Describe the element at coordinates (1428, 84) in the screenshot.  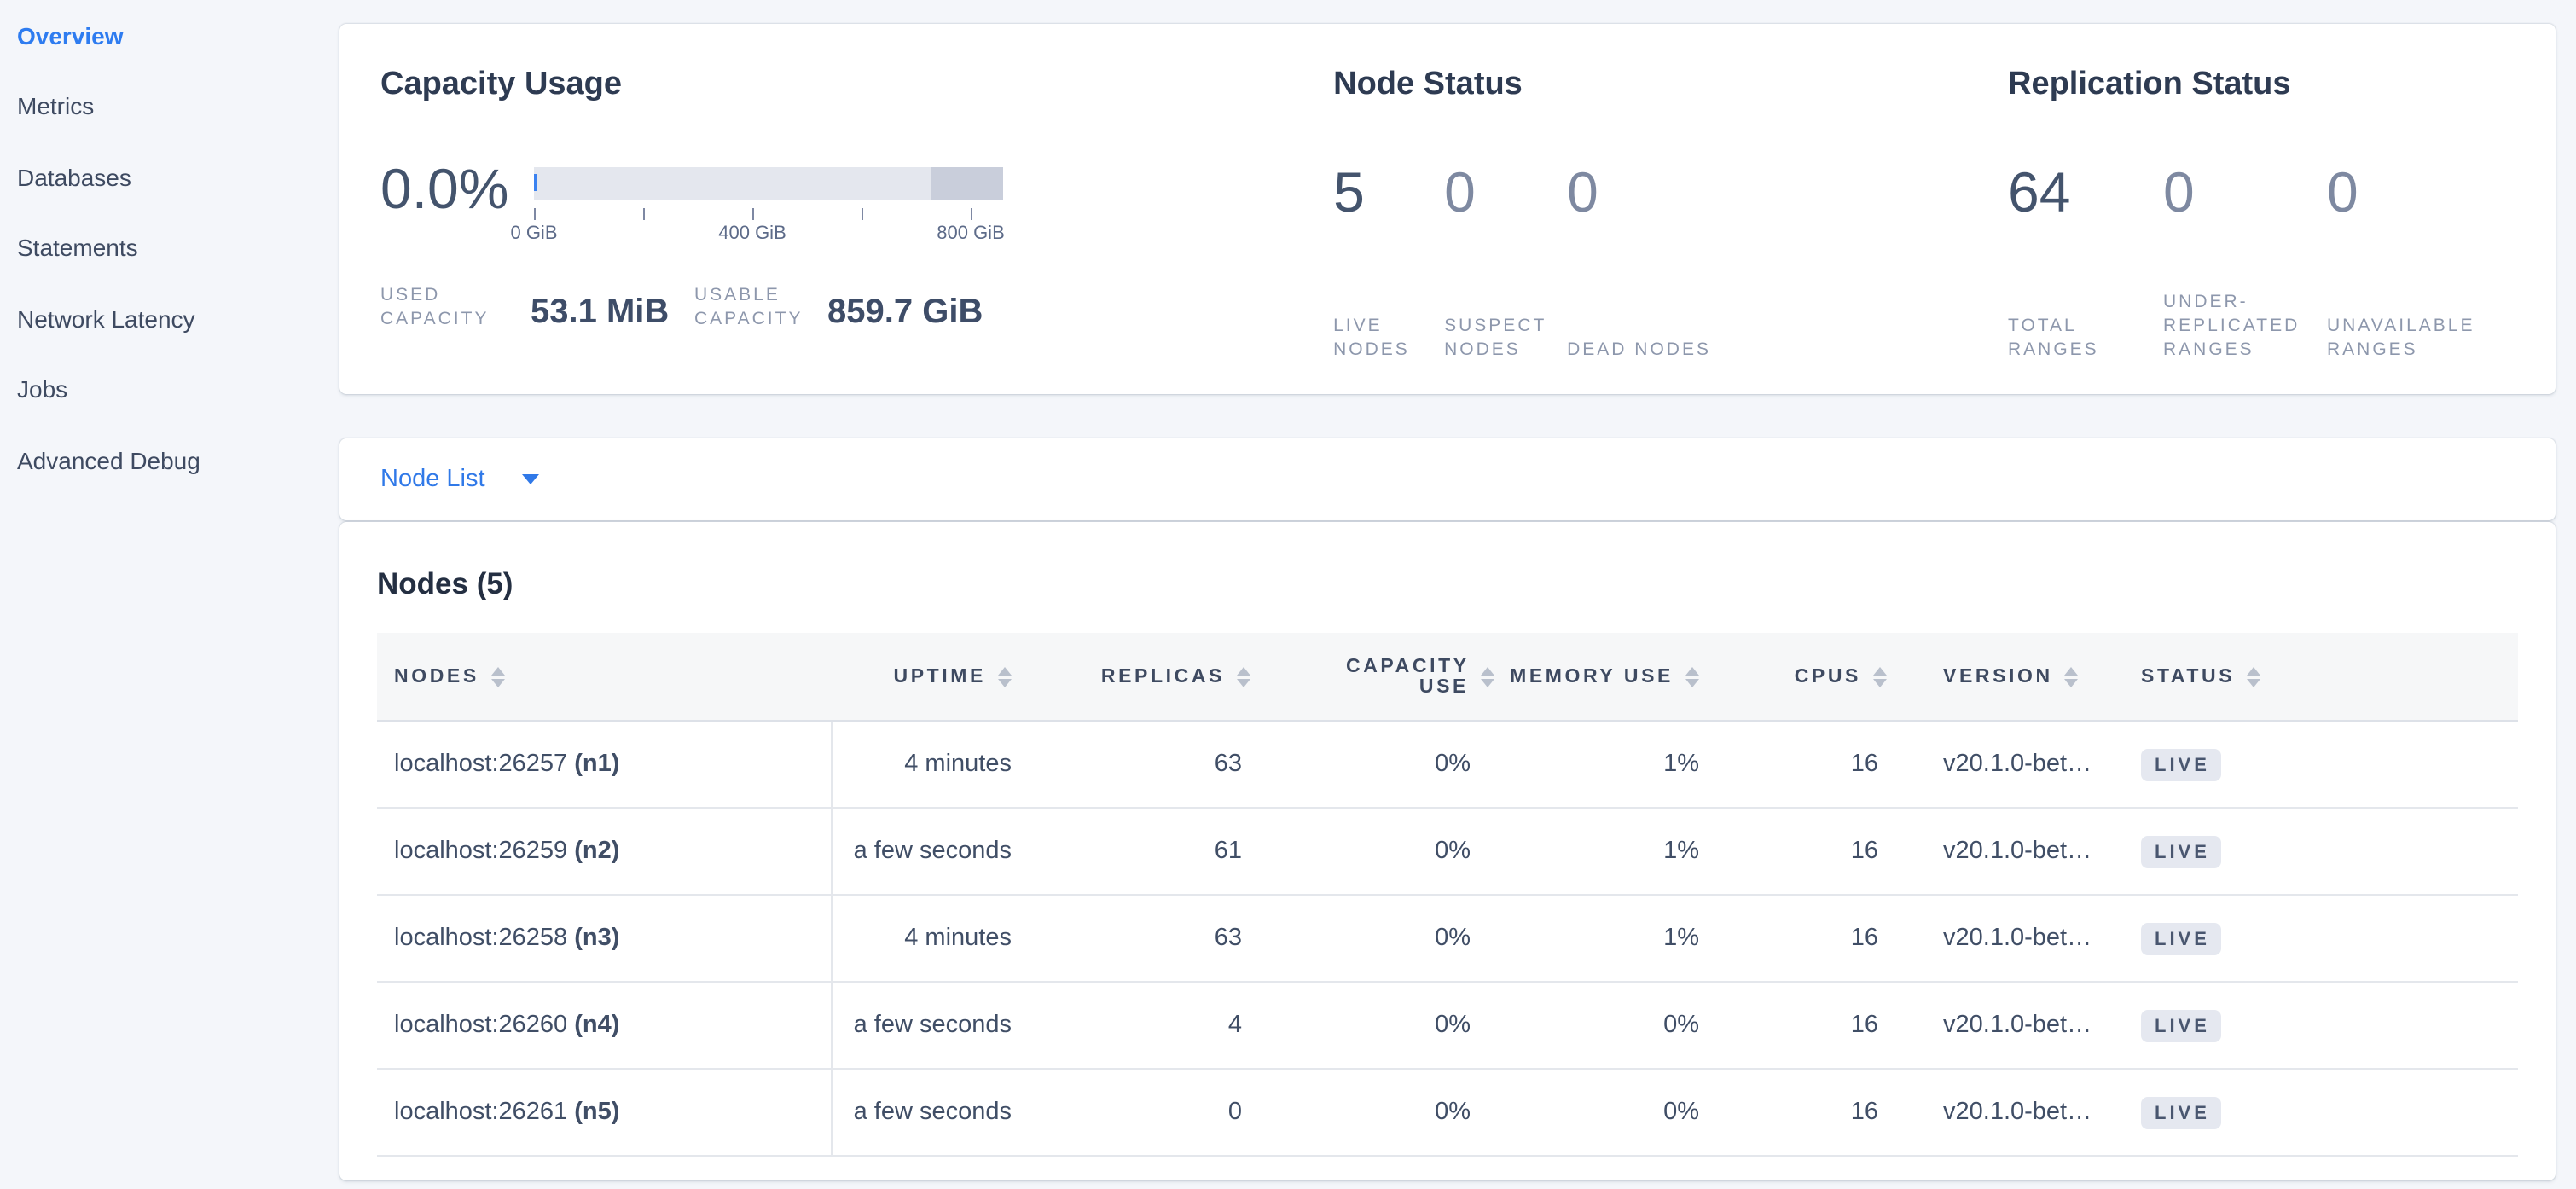
I see `node-status-title: Node Status` at that location.